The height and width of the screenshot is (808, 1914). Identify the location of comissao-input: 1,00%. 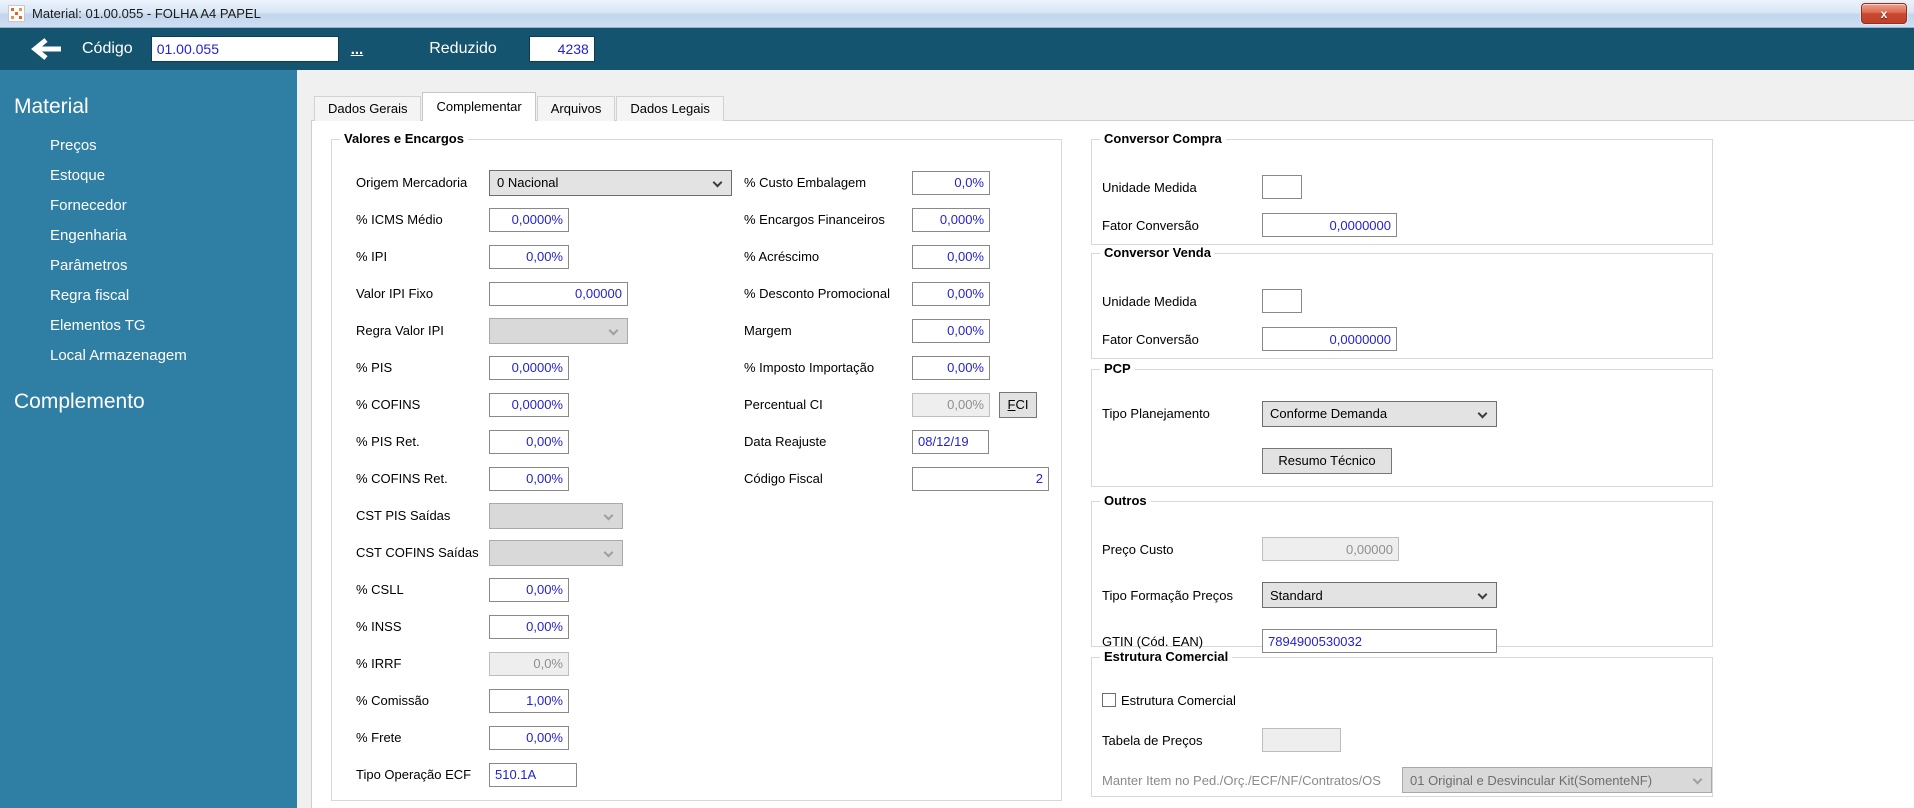
(529, 700).